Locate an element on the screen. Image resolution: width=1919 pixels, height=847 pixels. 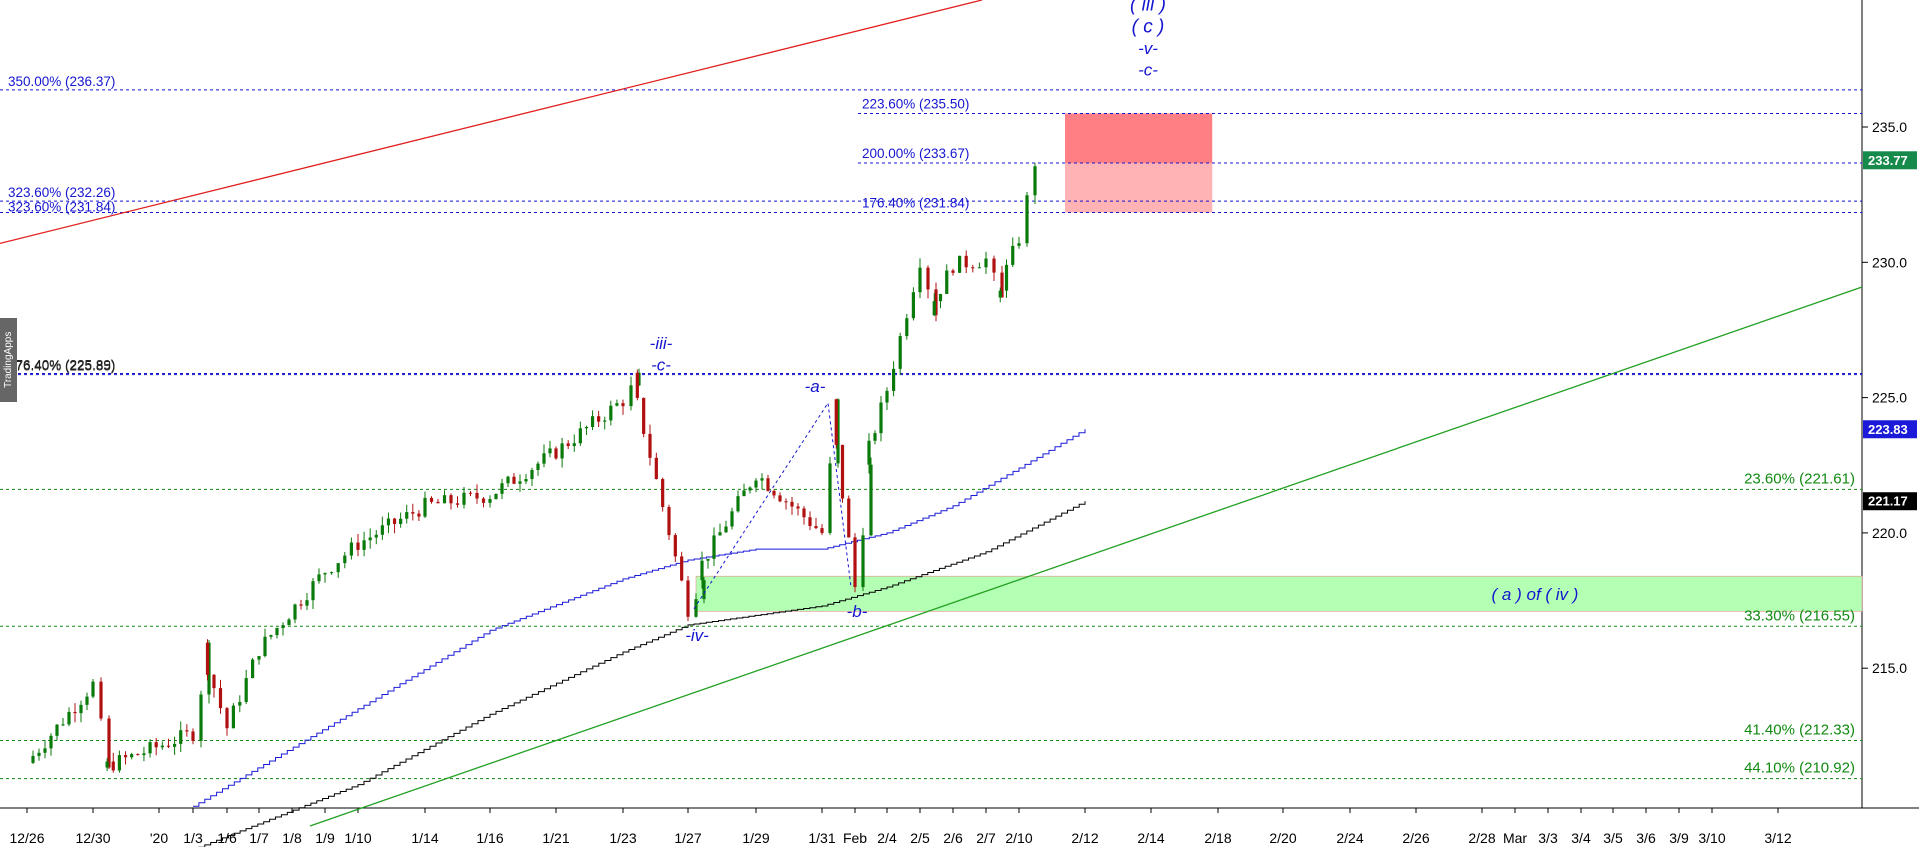
ma-black-badge-label: 221.17 is located at coordinates (1888, 501).